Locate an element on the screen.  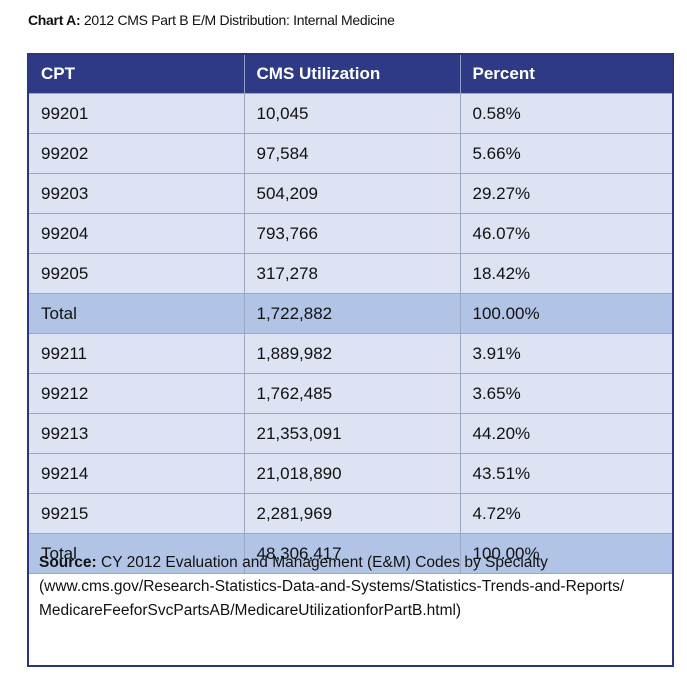
total-row: Total 1,722,882 100.00% is located at coordinates (350, 313).